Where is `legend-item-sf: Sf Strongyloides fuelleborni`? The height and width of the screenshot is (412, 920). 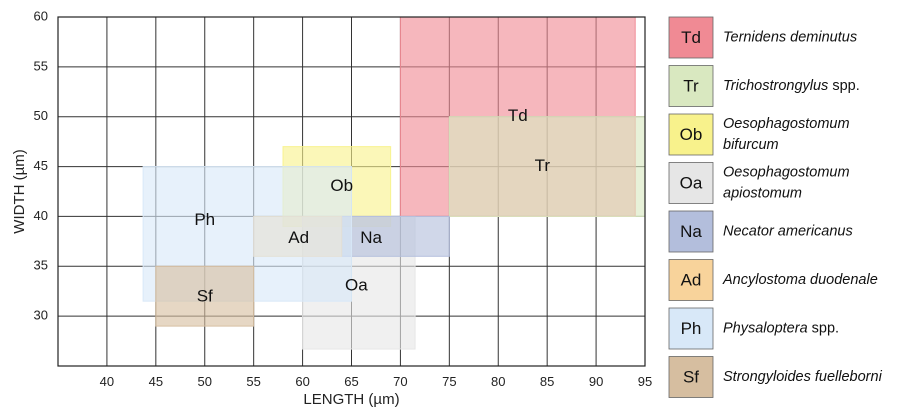
legend-item-sf: Sf Strongyloides fuelleborni is located at coordinates (775, 377).